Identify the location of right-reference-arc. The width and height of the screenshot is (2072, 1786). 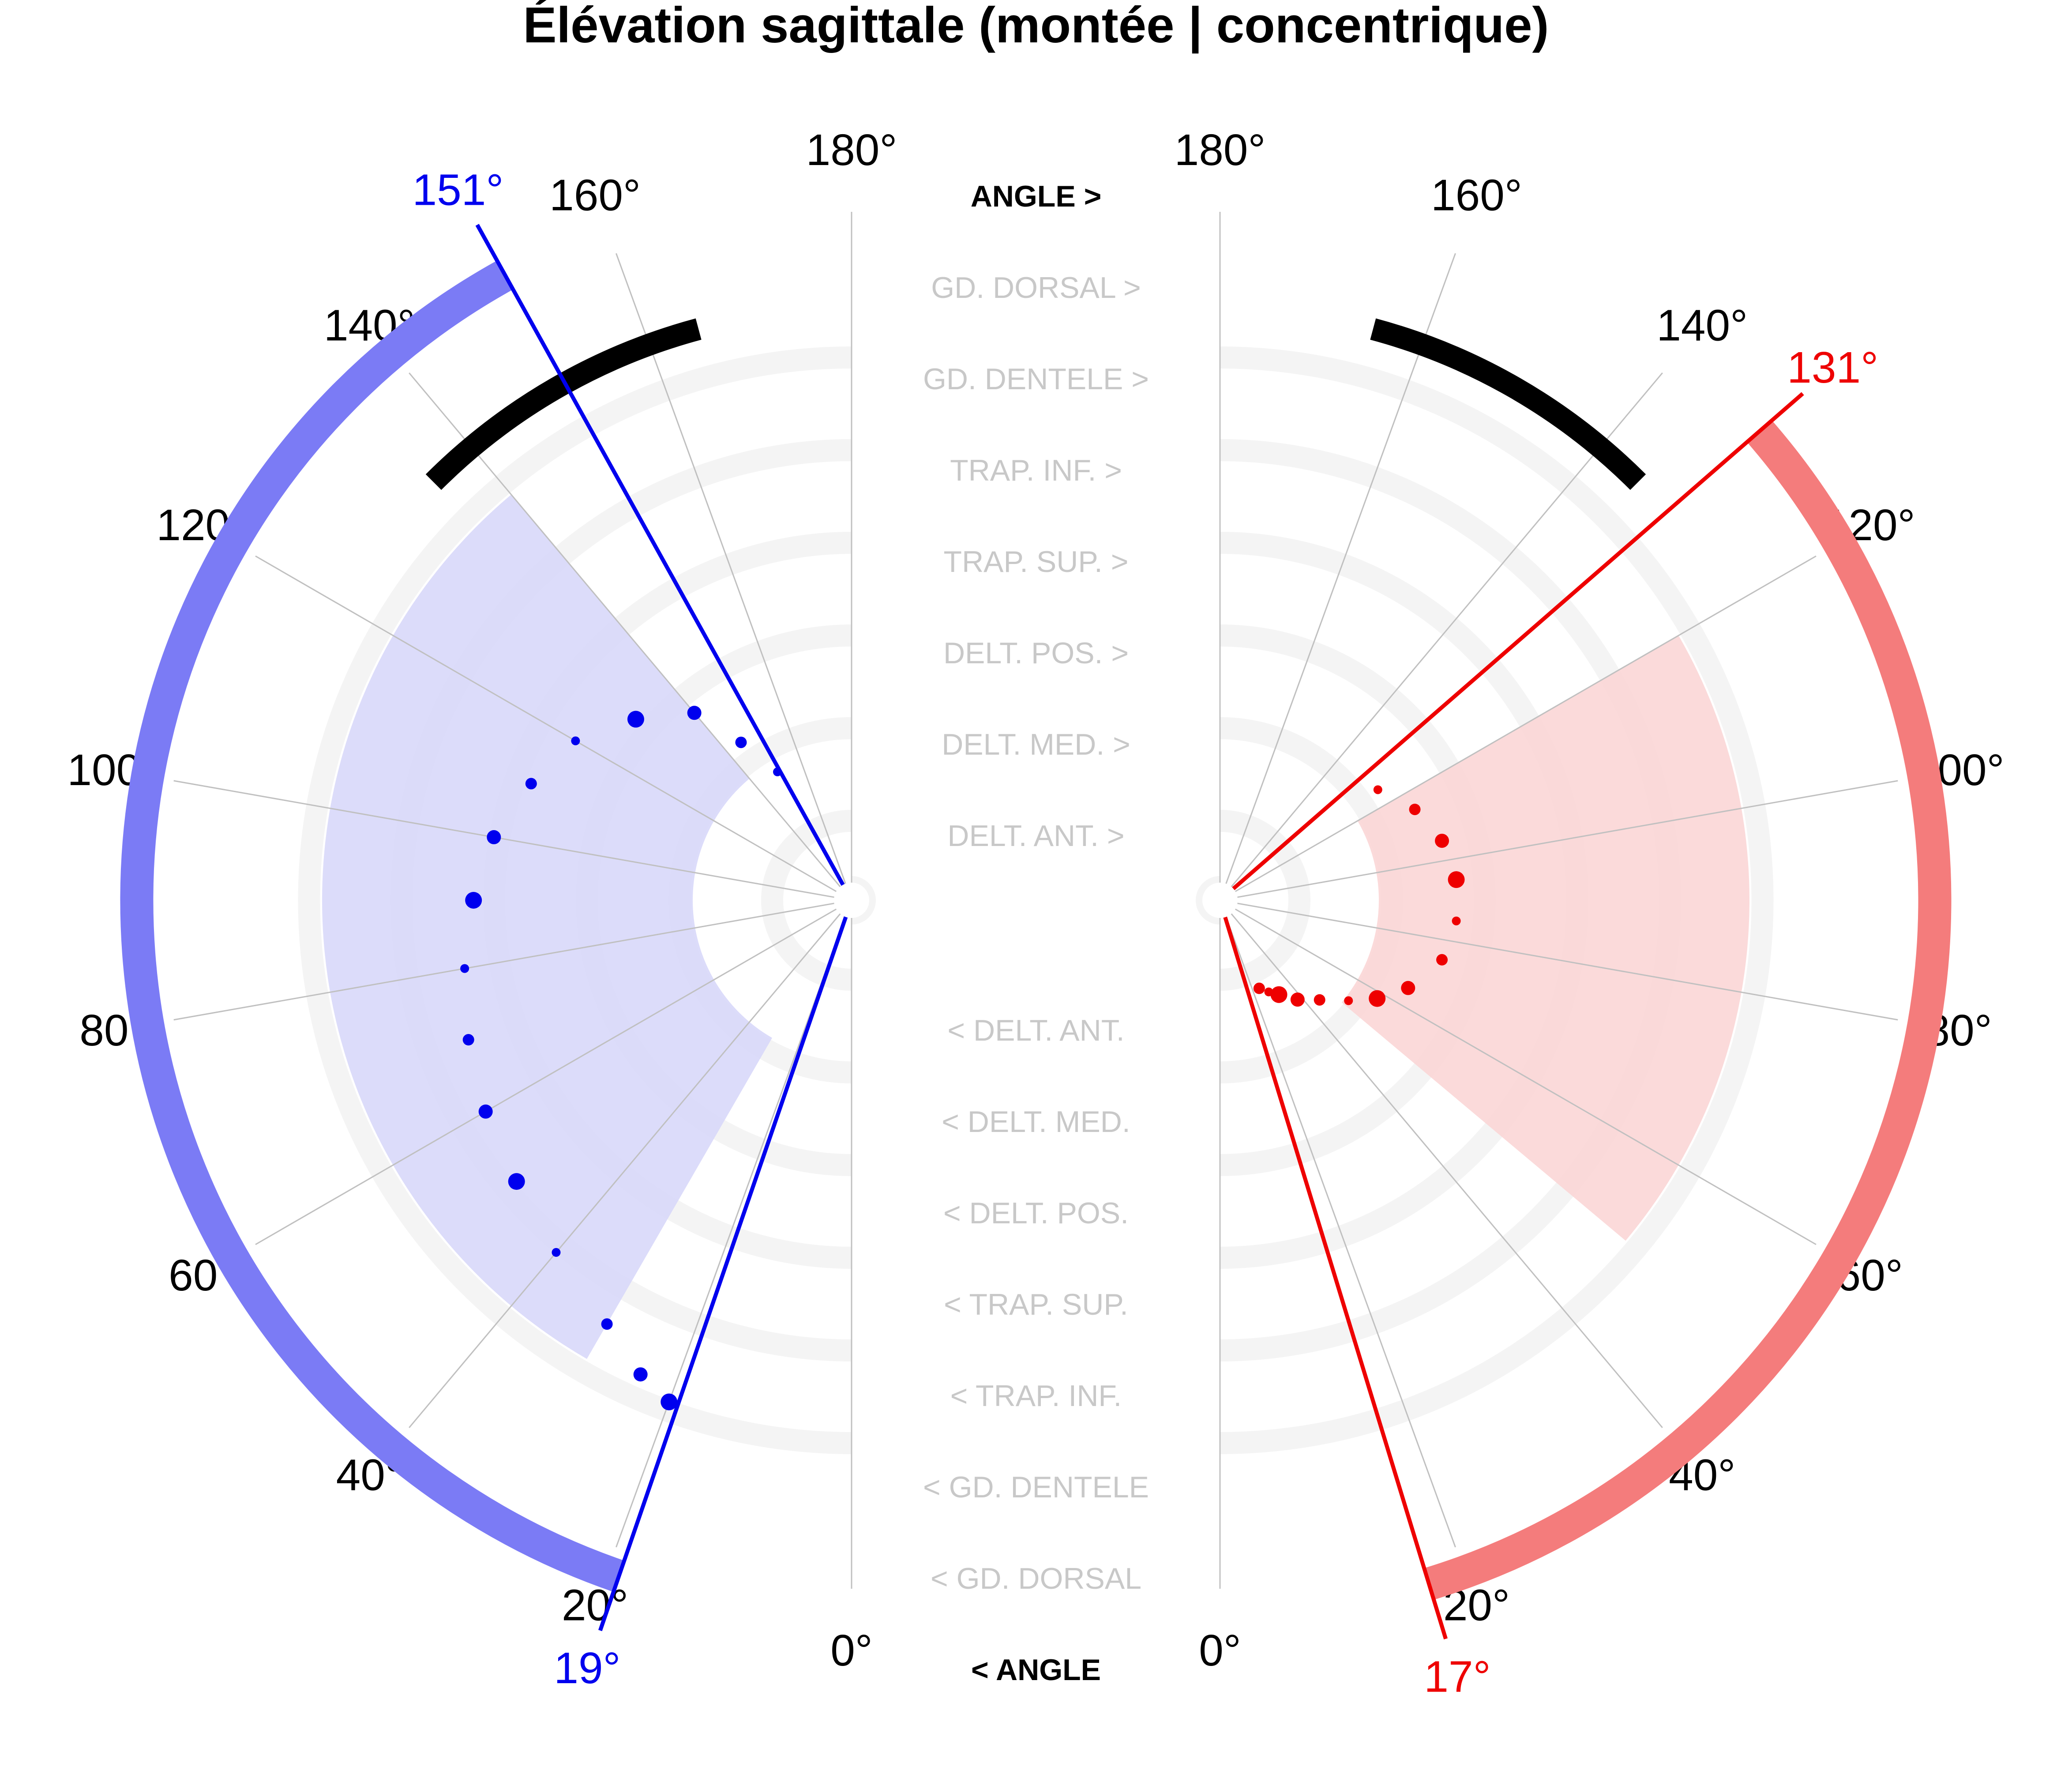
(1508, 404).